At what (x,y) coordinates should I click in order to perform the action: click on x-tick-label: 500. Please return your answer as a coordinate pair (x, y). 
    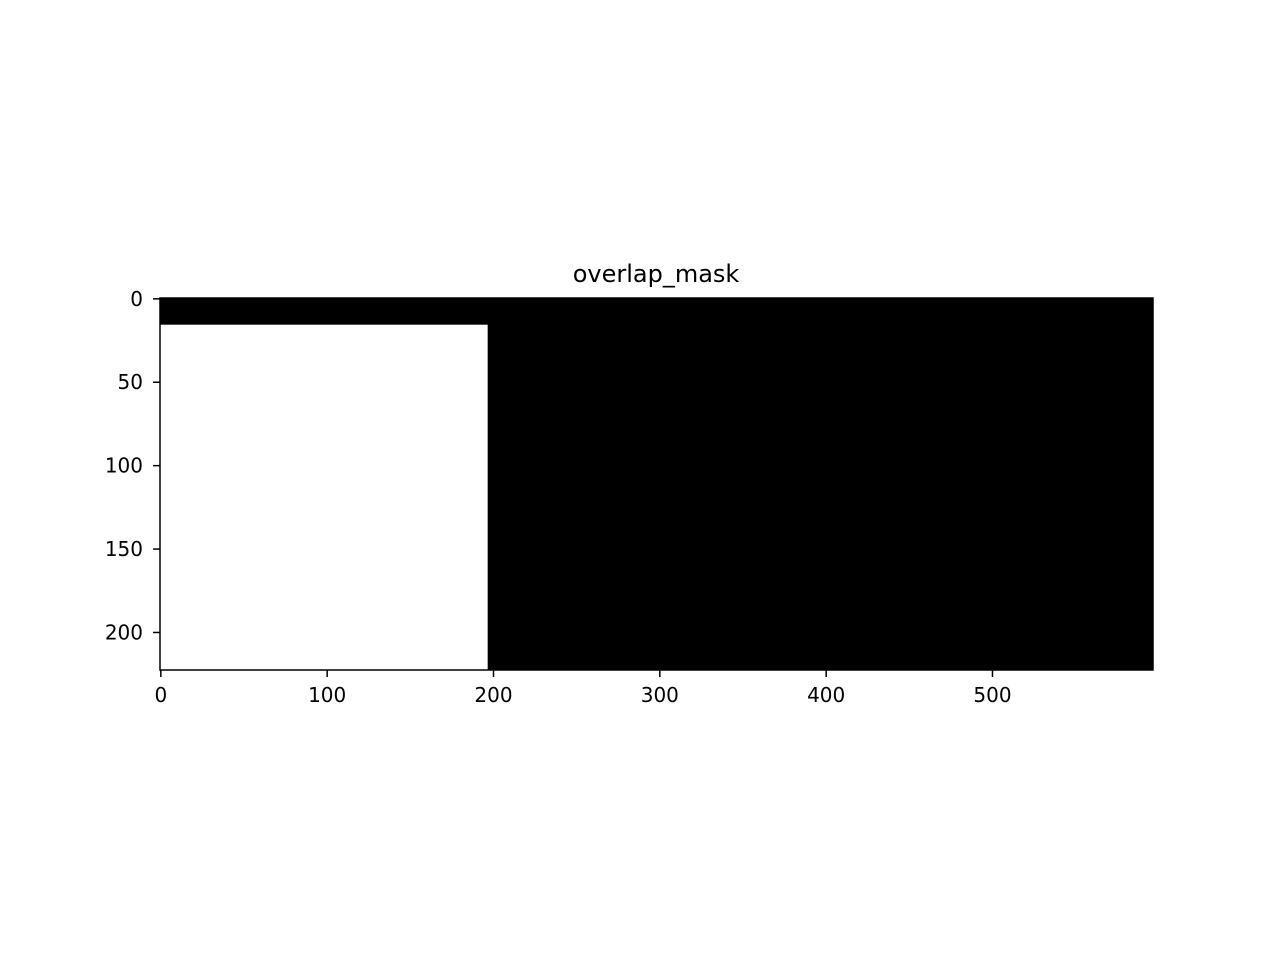
    Looking at the image, I should click on (992, 695).